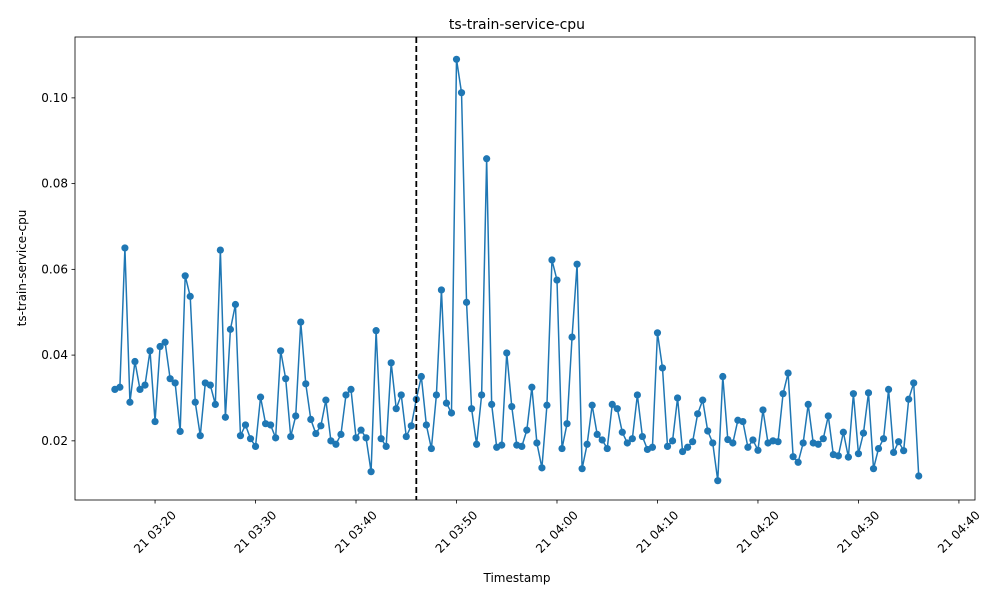 The width and height of the screenshot is (1000, 600). I want to click on y-tick-label: 0.06, so click(54, 269).